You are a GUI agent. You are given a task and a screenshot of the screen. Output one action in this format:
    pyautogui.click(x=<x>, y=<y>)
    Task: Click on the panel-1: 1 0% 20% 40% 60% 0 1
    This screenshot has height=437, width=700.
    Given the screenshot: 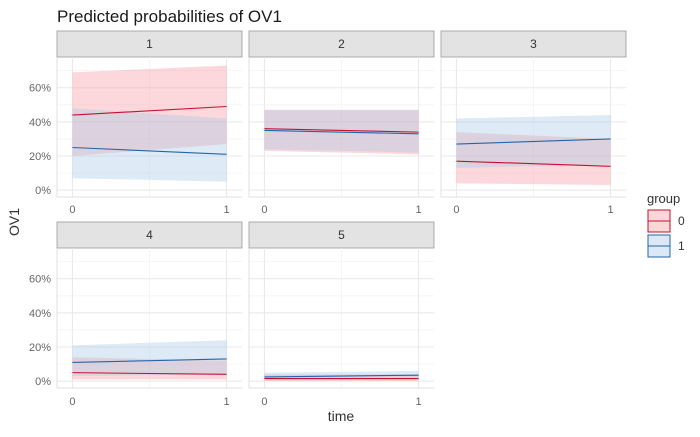 What is the action you would take?
    pyautogui.click(x=136, y=123)
    